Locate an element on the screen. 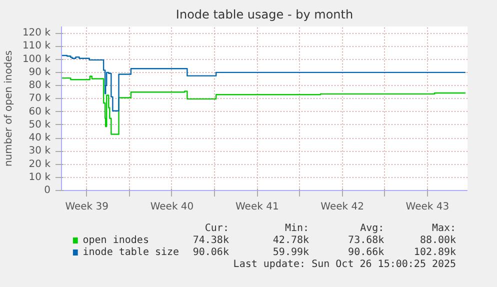 The image size is (497, 287). text: 90.06k is located at coordinates (210, 252).